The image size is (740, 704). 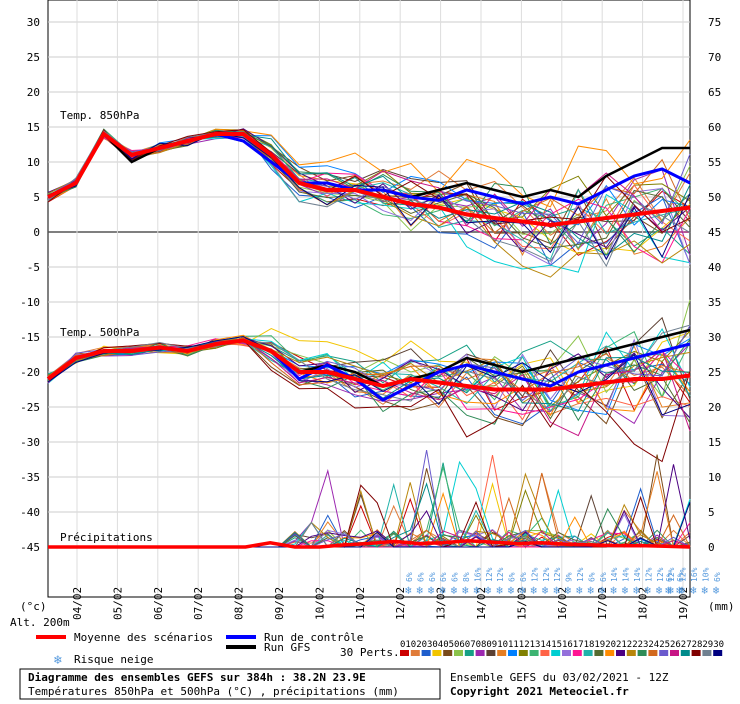 What do you see at coordinates (714, 197) in the screenshot?
I see `right-tick-label: 50` at bounding box center [714, 197].